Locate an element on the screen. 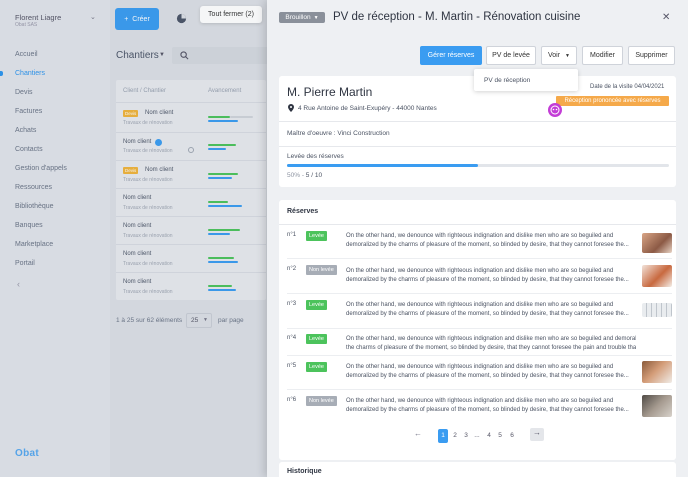 This screenshot has height=477, width=688. user-name: Florent Liagre is located at coordinates (38, 17).